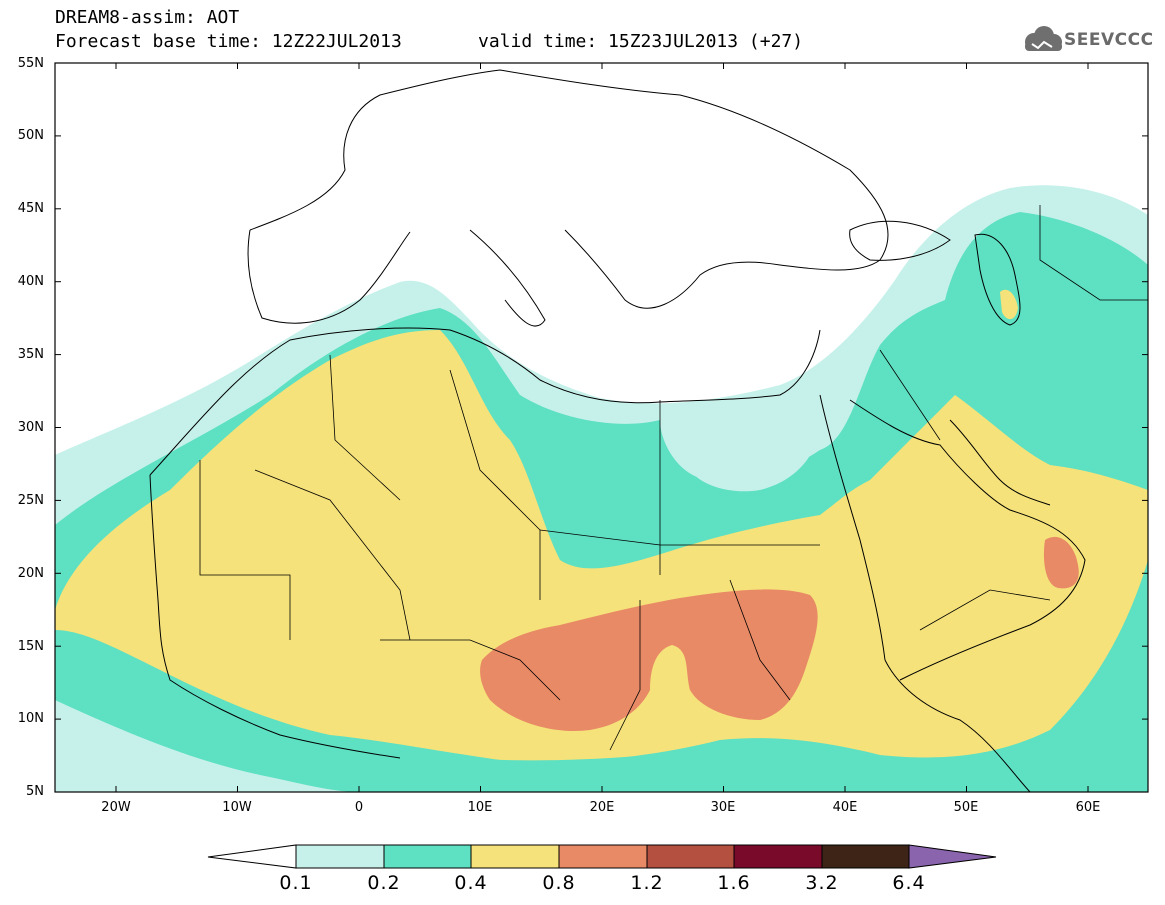 The height and width of the screenshot is (905, 1165). What do you see at coordinates (30, 573) in the screenshot?
I see `lat-label: 20N` at bounding box center [30, 573].